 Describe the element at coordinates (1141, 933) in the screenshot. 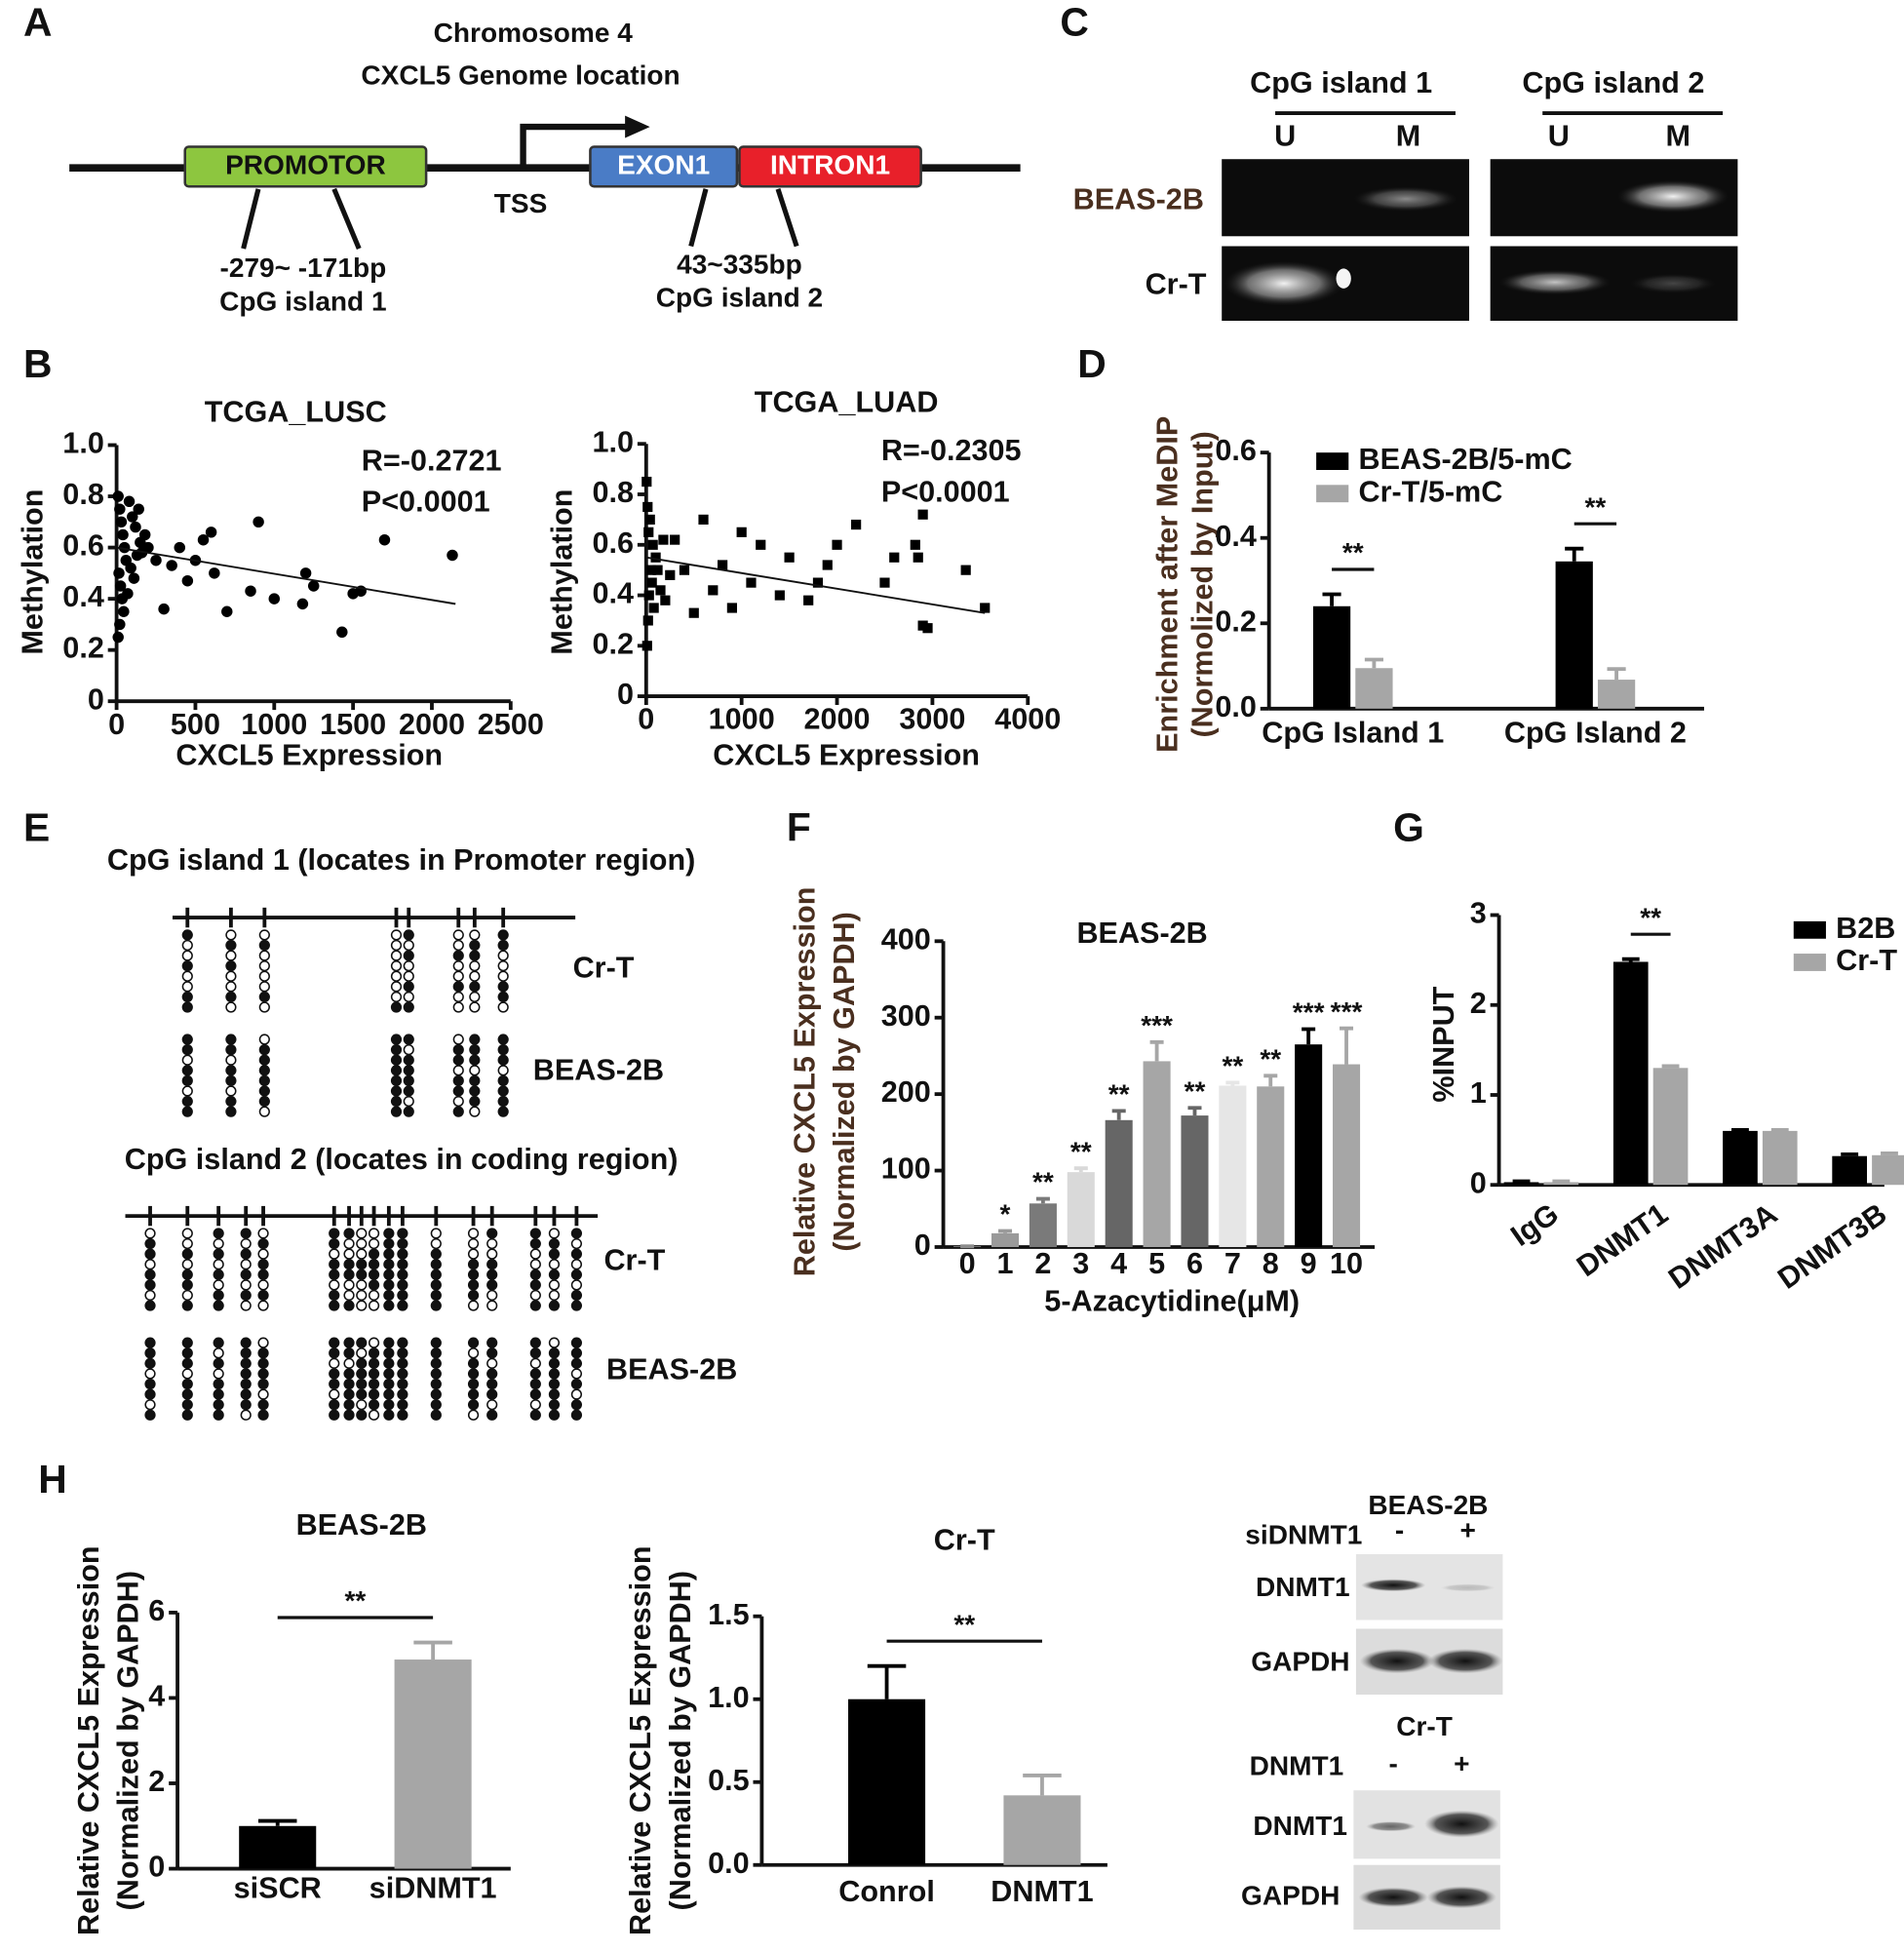

I see `chart-title: BEAS-2B` at that location.